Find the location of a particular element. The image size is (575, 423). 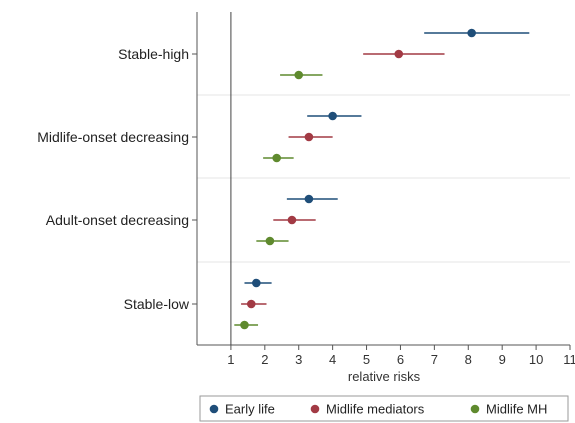

x-tick-label: 8 is located at coordinates (468, 359).